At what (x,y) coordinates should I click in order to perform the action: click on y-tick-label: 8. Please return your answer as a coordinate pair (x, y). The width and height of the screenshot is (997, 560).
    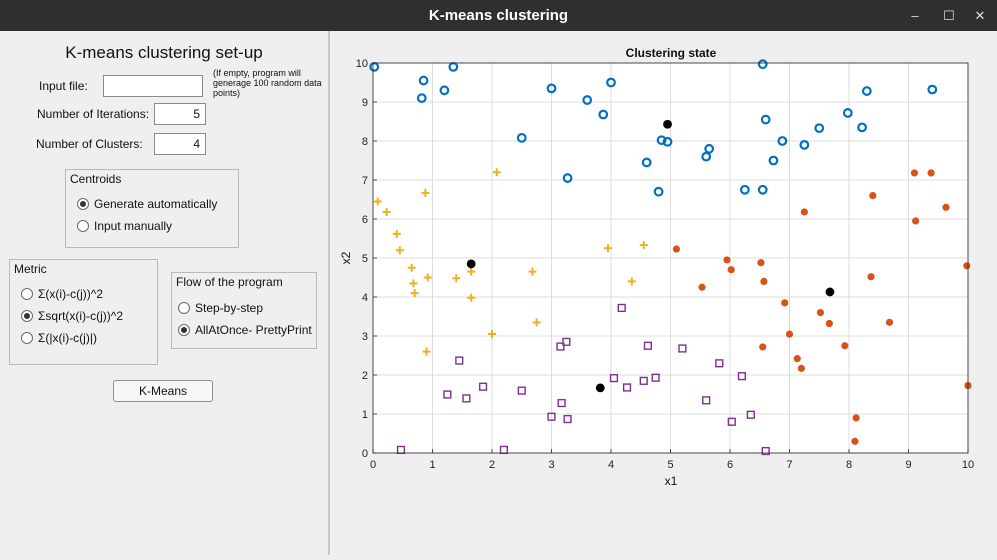
    Looking at the image, I should click on (365, 142).